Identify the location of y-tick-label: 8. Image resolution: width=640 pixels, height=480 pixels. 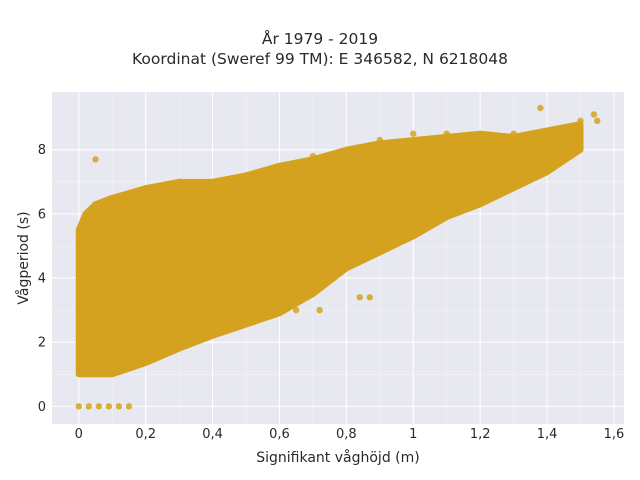
(42, 150).